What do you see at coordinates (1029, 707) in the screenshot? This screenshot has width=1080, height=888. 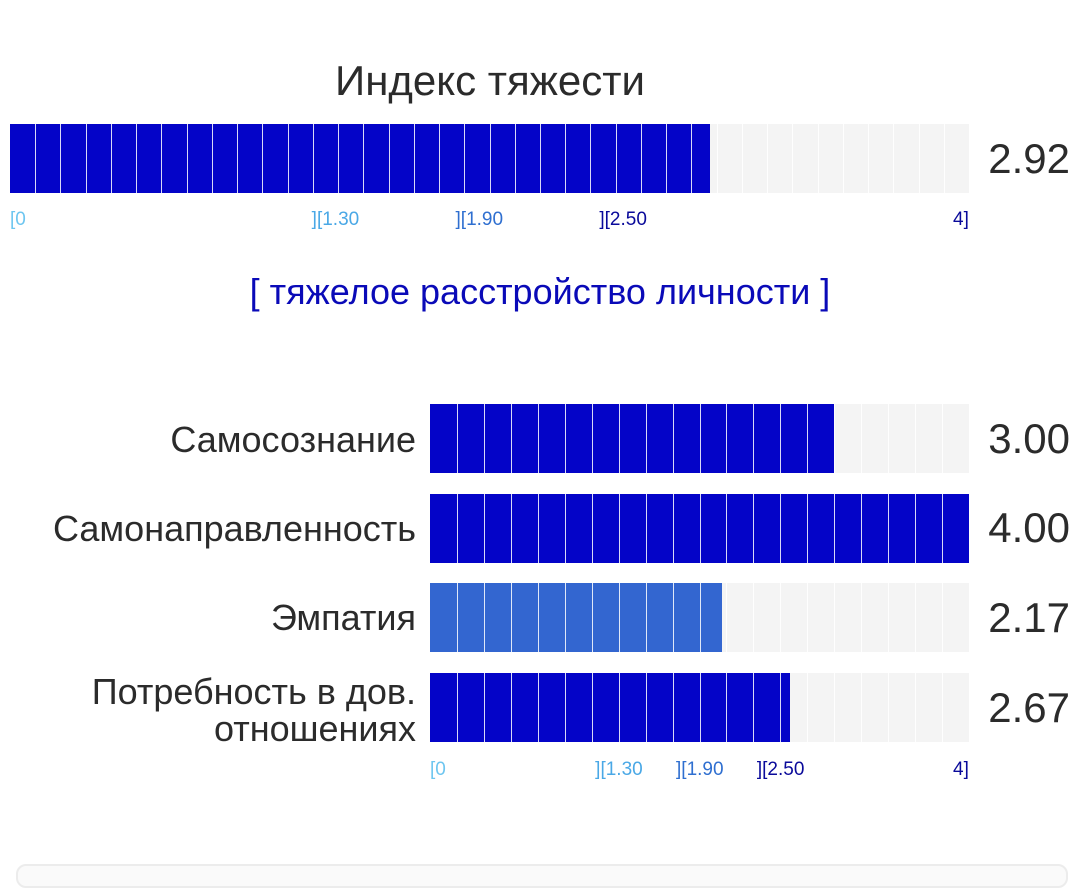 I see `row-value-intimacy-need: 2.67` at bounding box center [1029, 707].